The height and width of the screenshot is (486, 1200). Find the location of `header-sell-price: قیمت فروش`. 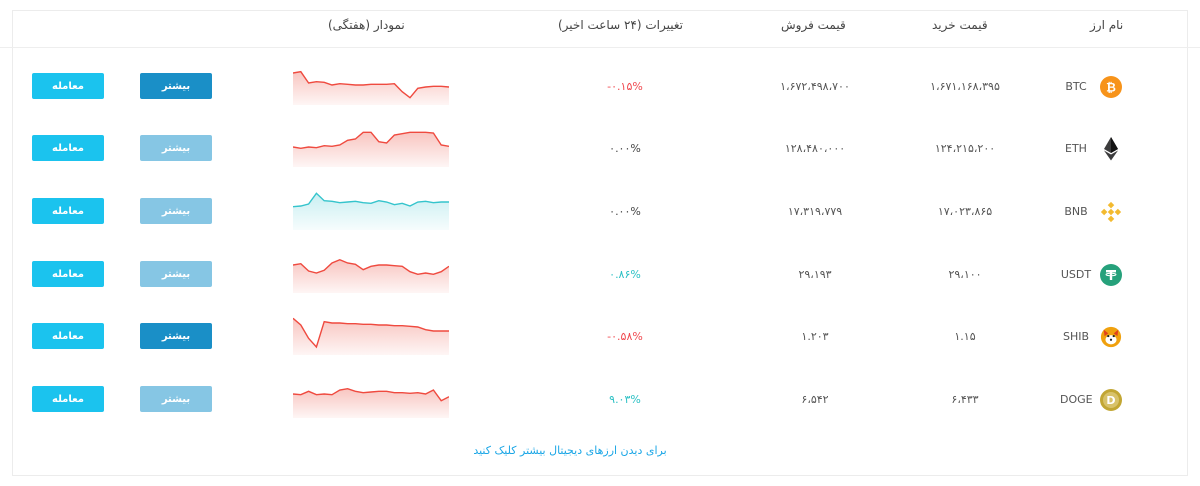

header-sell-price: قیمت فروش is located at coordinates (813, 25).